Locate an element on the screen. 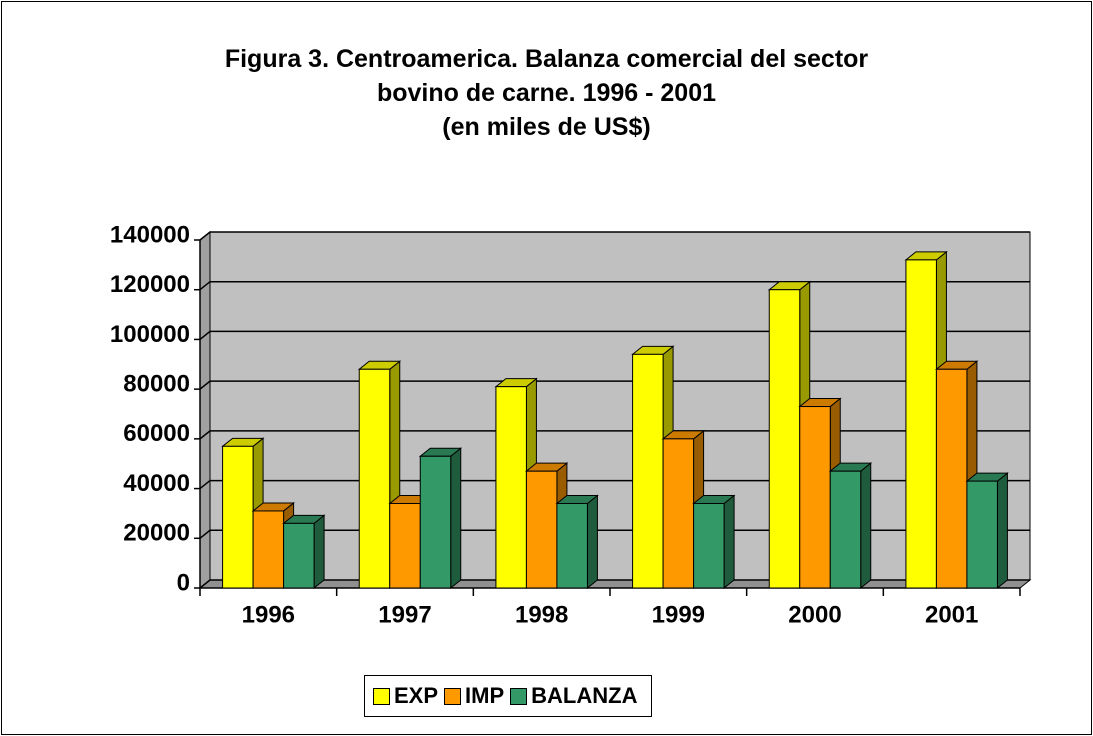 The width and height of the screenshot is (1093, 736). y-tick-label: 80000 is located at coordinates (156, 383).